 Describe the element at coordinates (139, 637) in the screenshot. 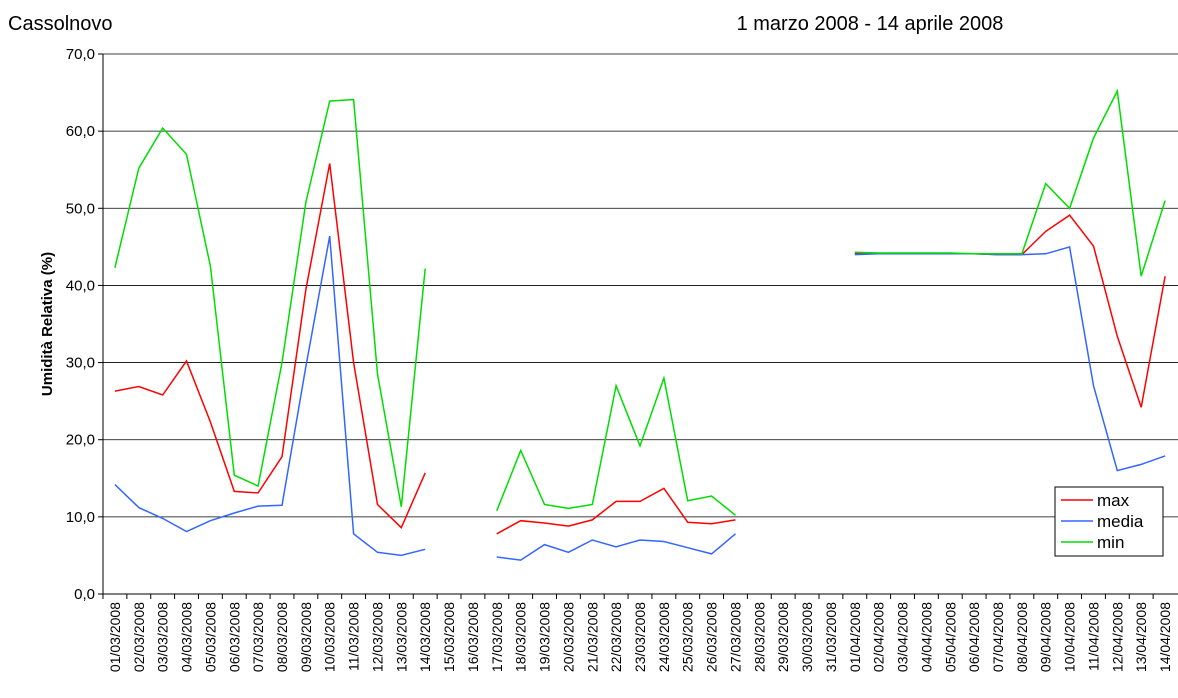

I see `x-tick-label: 02/03/2008` at that location.